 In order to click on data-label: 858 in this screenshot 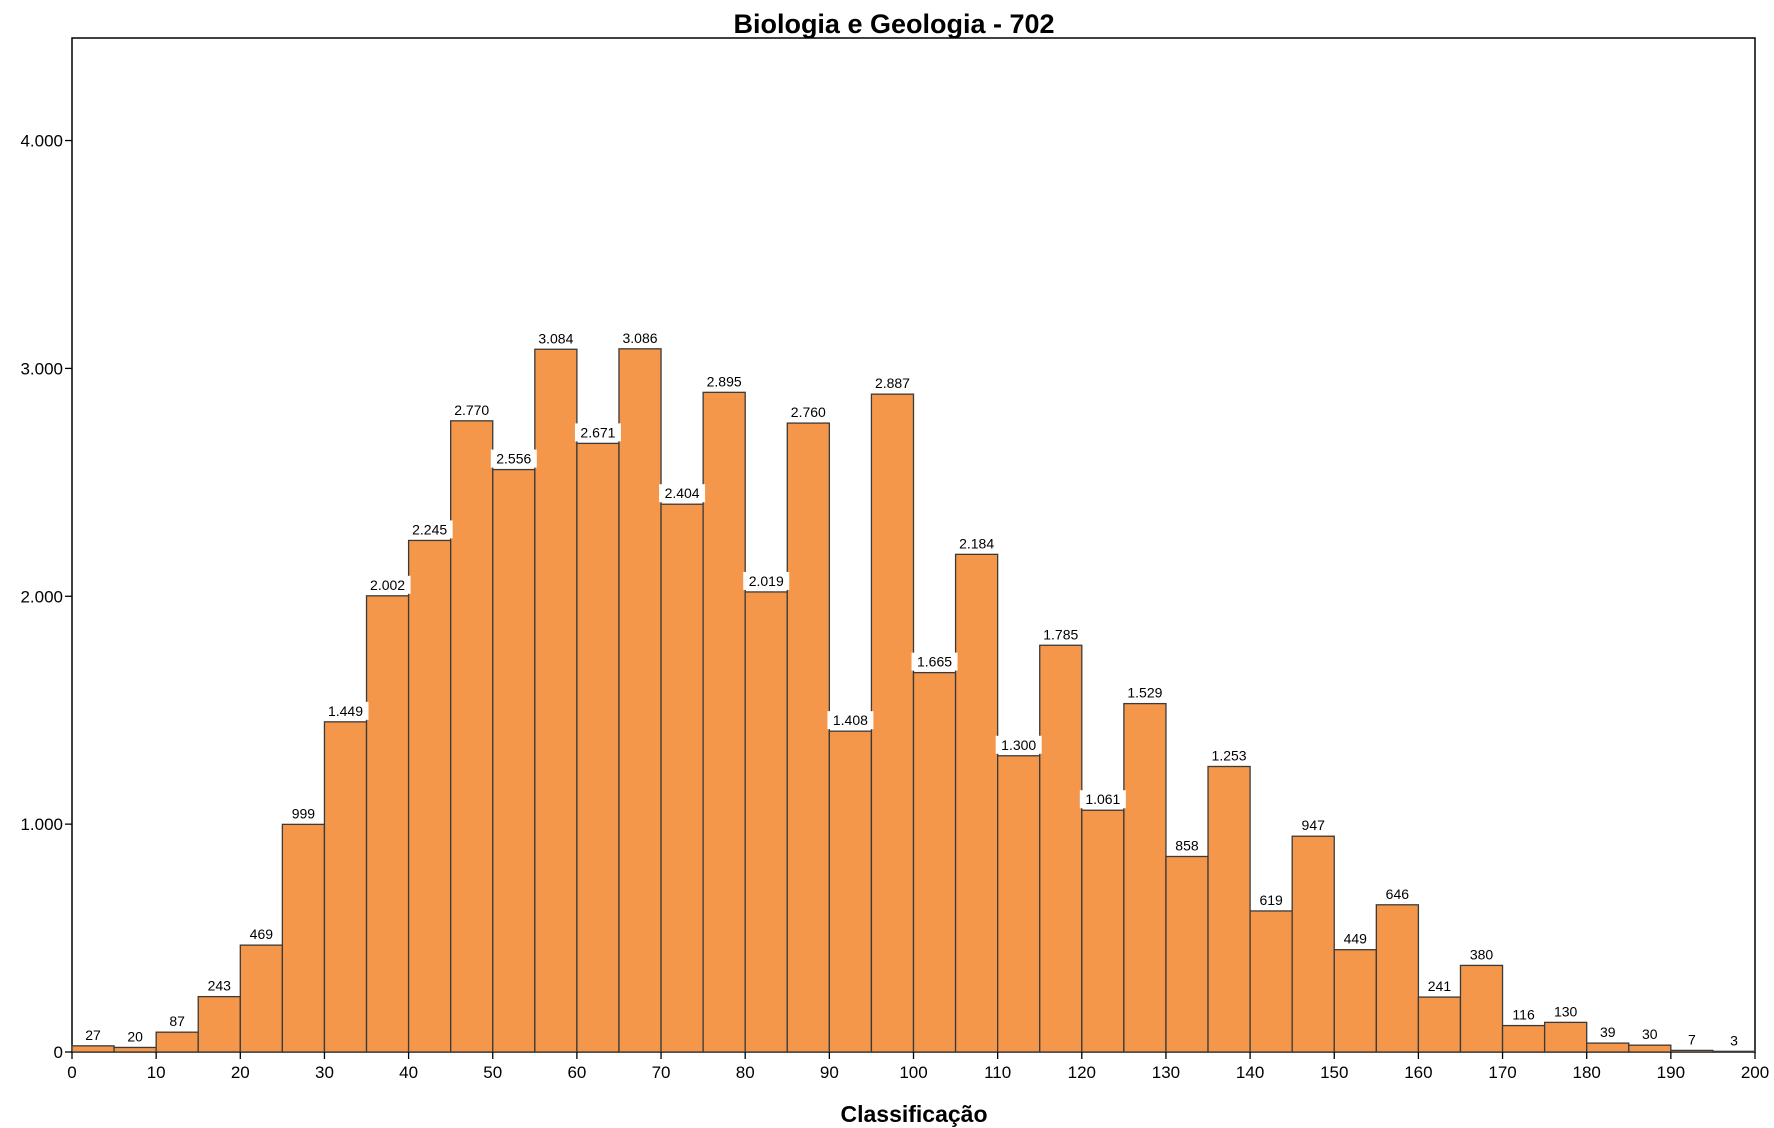, I will do `click(1187, 845)`.